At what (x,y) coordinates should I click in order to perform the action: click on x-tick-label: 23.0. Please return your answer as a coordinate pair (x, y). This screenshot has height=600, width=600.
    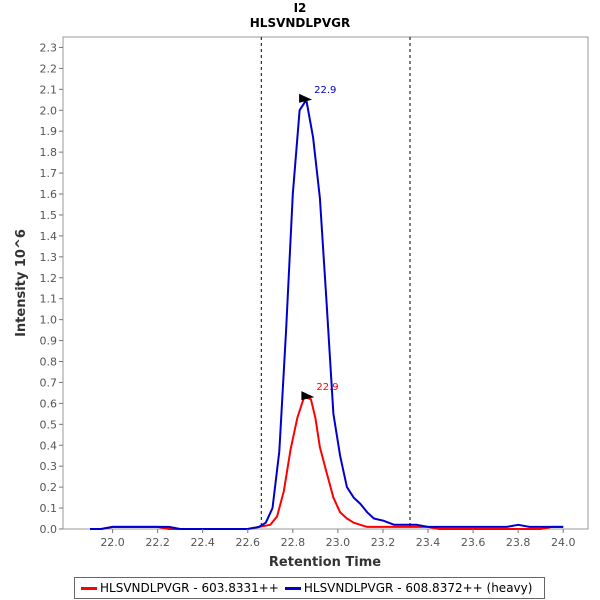
    Looking at the image, I should click on (338, 542).